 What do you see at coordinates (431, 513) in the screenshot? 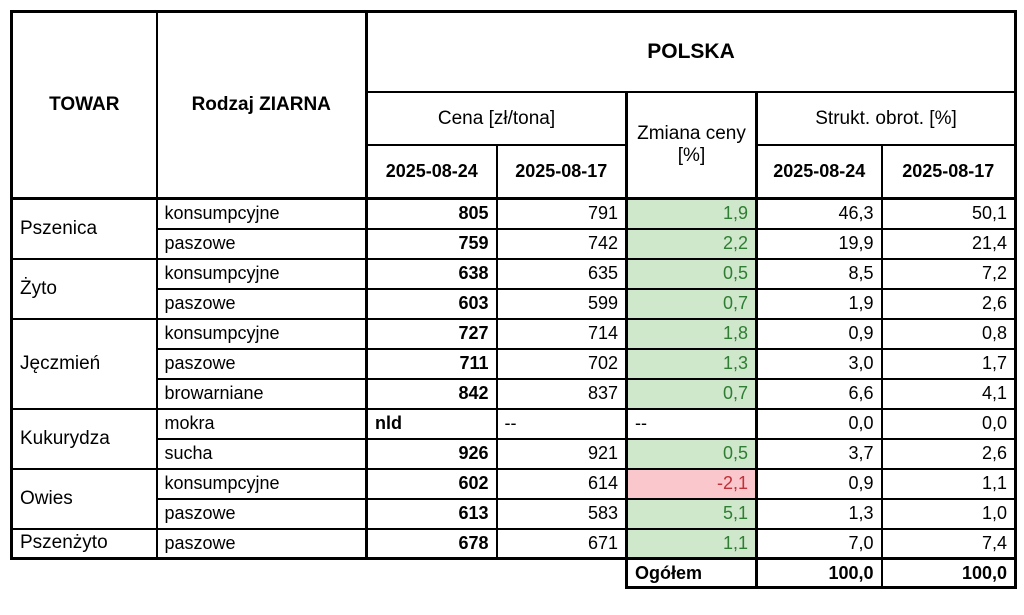
I see `price-current-cell: 613` at bounding box center [431, 513].